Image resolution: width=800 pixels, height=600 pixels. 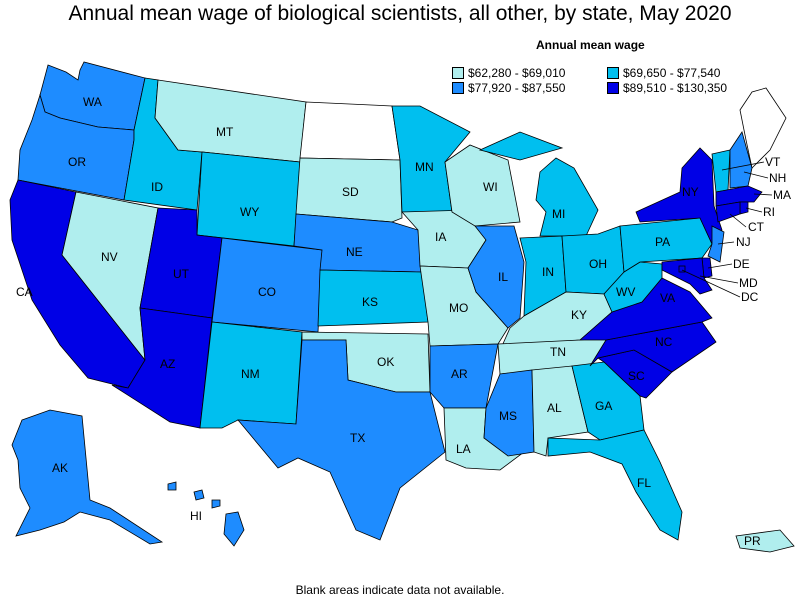 I want to click on legend-item: $69,650 - $77,540, so click(x=663, y=73).